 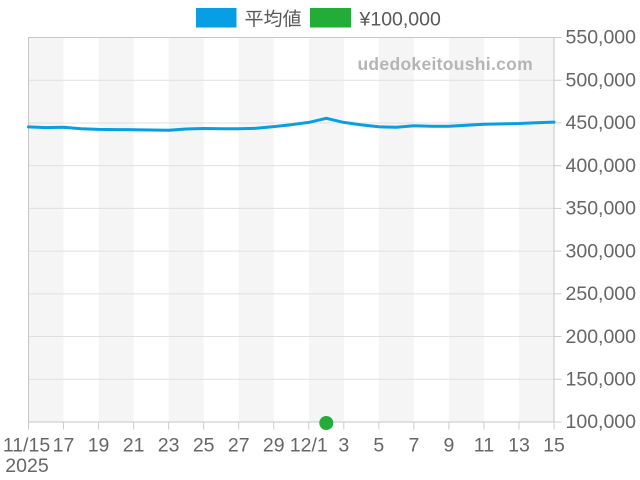 What do you see at coordinates (519, 445) in the screenshot?
I see `svg-text: 13` at bounding box center [519, 445].